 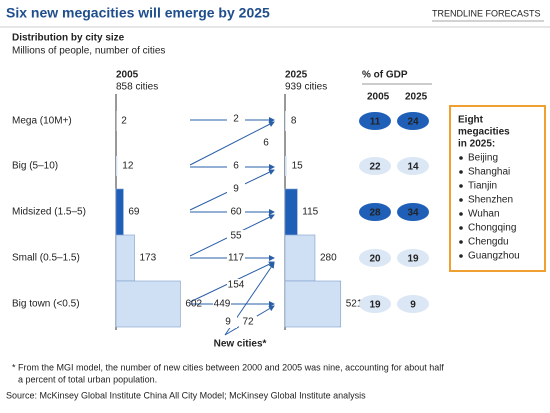 I want to click on value-label: 15, so click(x=298, y=166).